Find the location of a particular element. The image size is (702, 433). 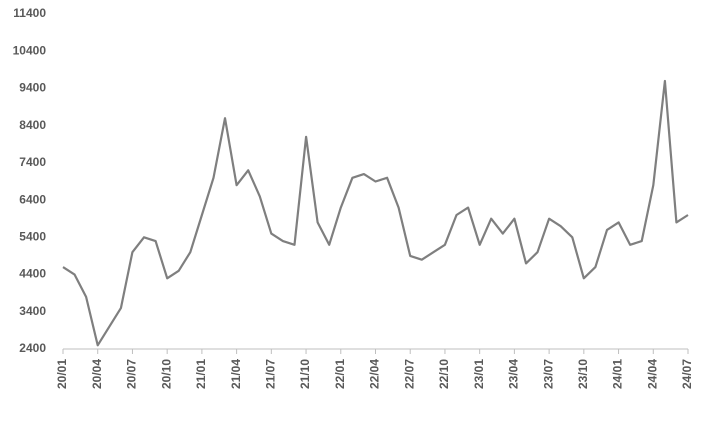

y-tick-label: 3400 is located at coordinates (32, 311).